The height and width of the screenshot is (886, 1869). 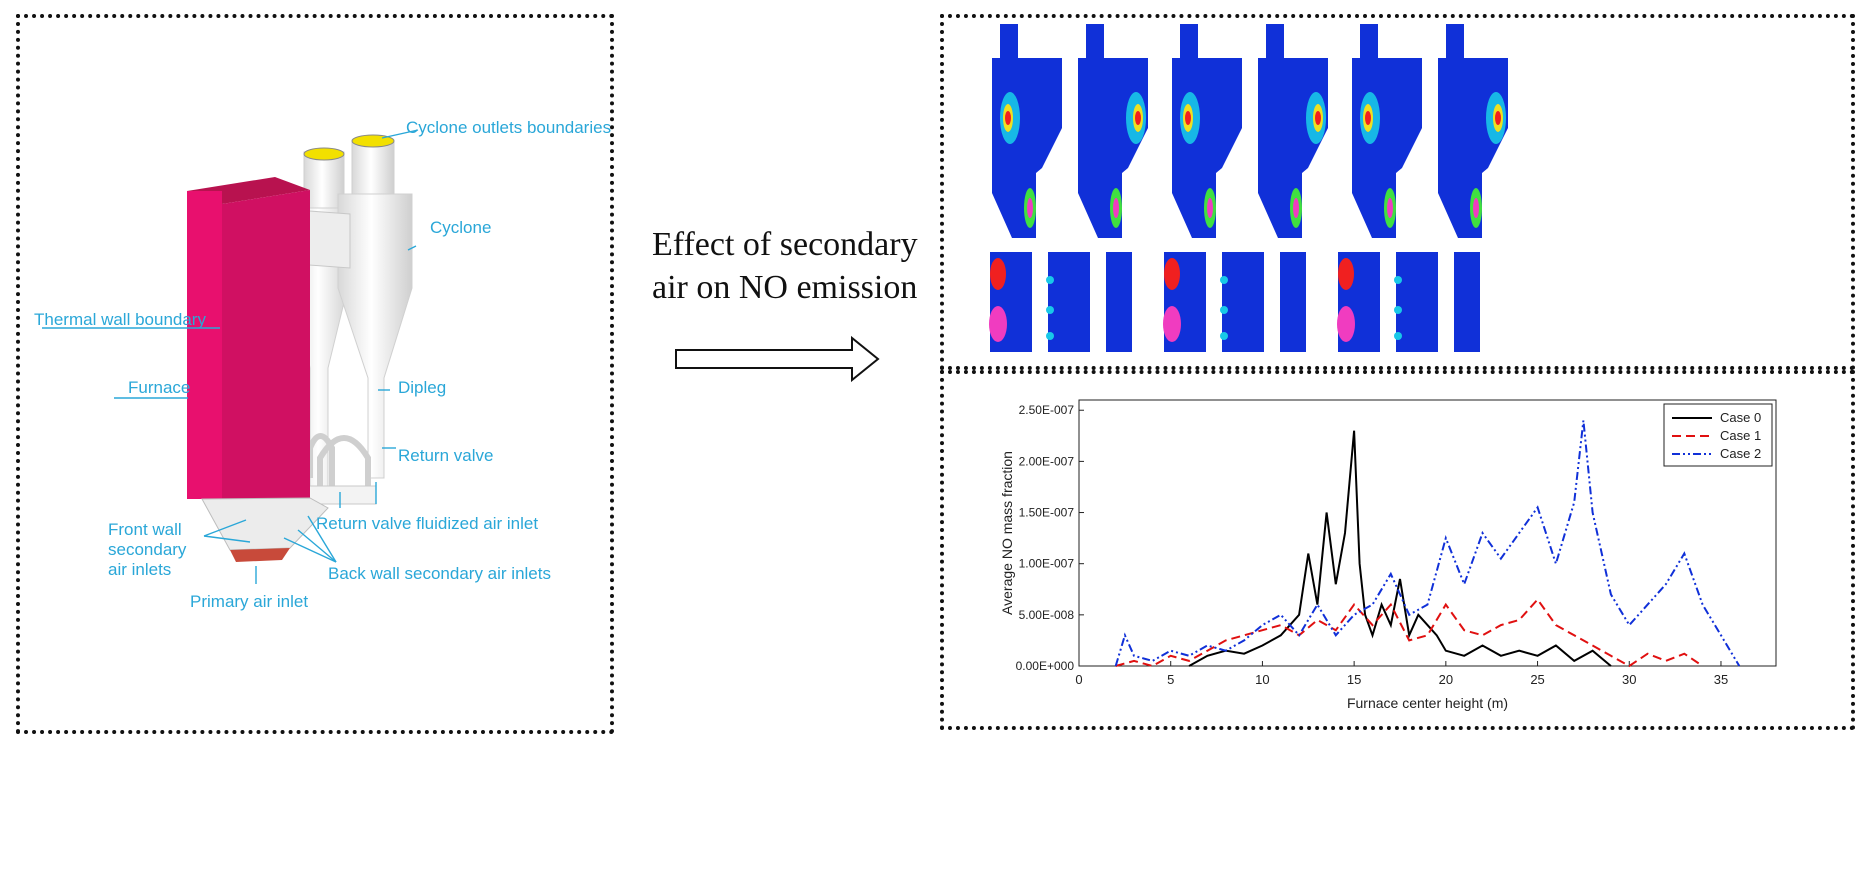 I want to click on label-back-wall: Back wall secondary air inlets, so click(x=439, y=573).